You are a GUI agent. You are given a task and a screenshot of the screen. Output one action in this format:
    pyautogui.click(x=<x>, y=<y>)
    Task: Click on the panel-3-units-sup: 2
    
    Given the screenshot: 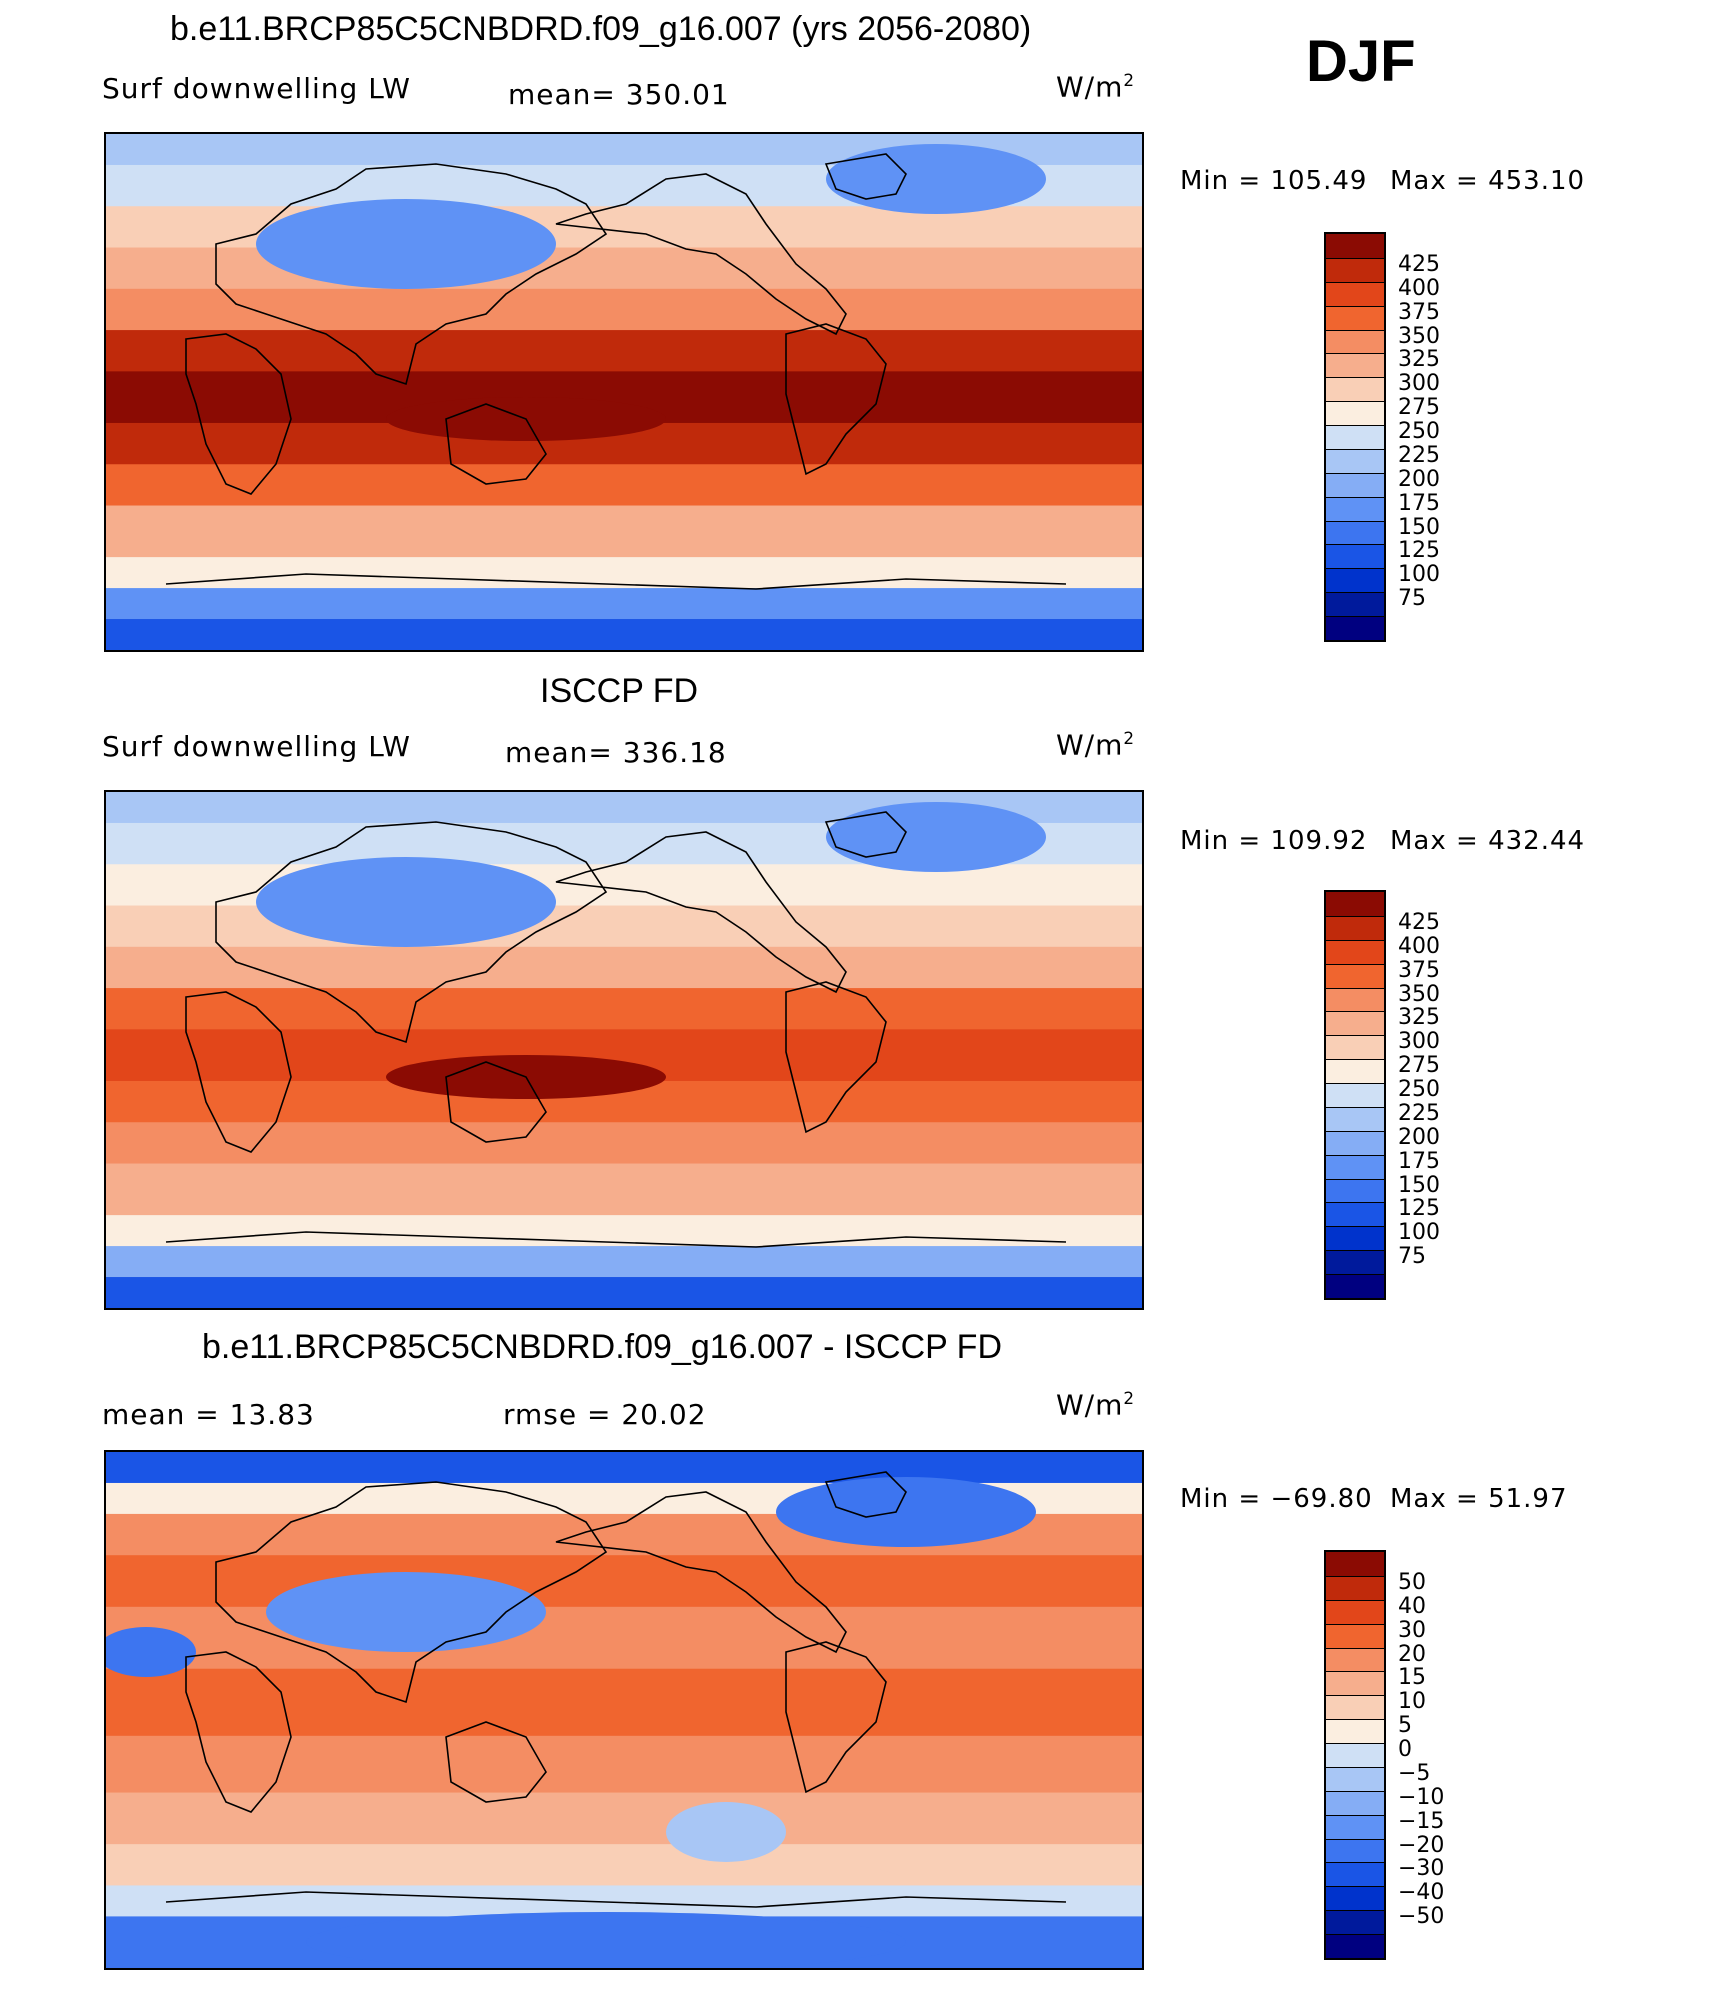 What is the action you would take?
    pyautogui.click(x=1129, y=1398)
    